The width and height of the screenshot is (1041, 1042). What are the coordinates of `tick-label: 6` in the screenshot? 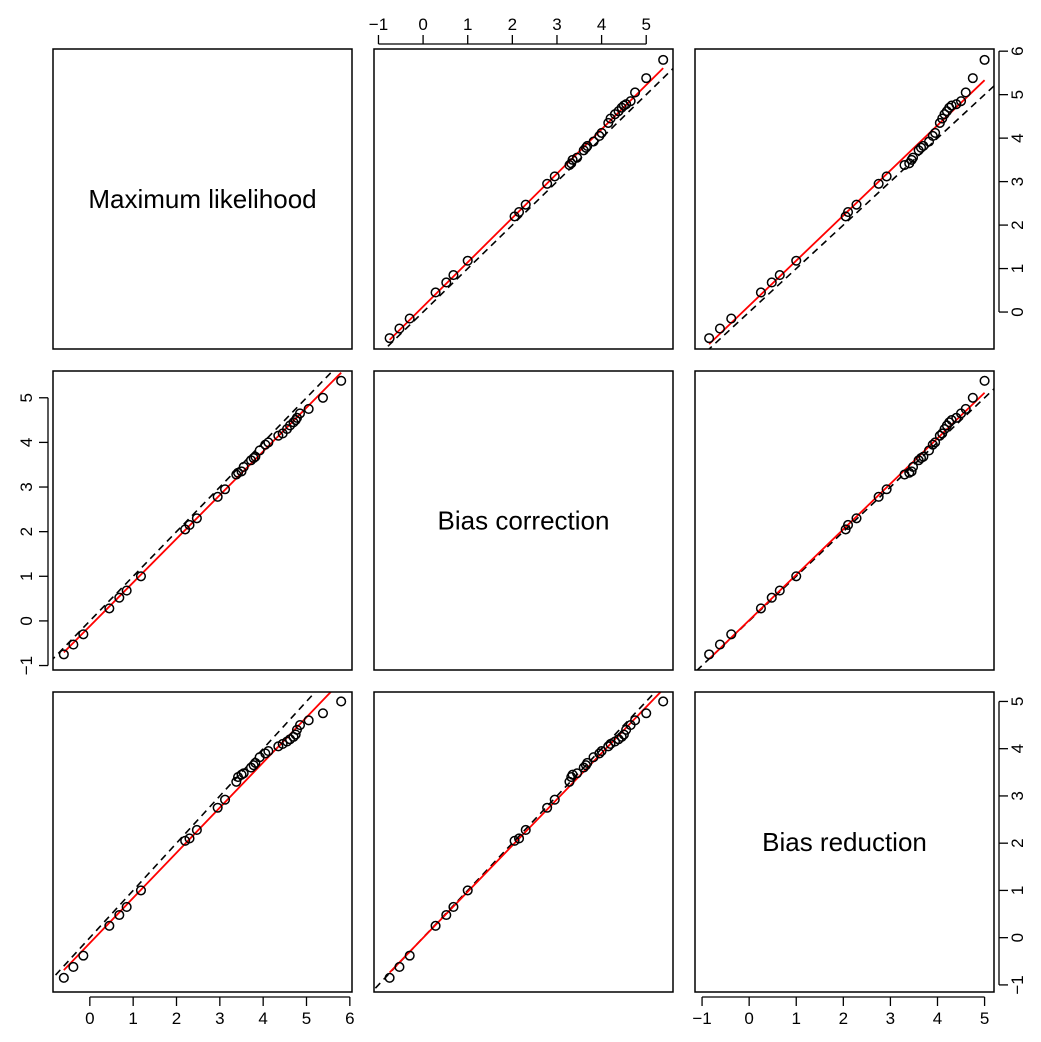 It's located at (1017, 50).